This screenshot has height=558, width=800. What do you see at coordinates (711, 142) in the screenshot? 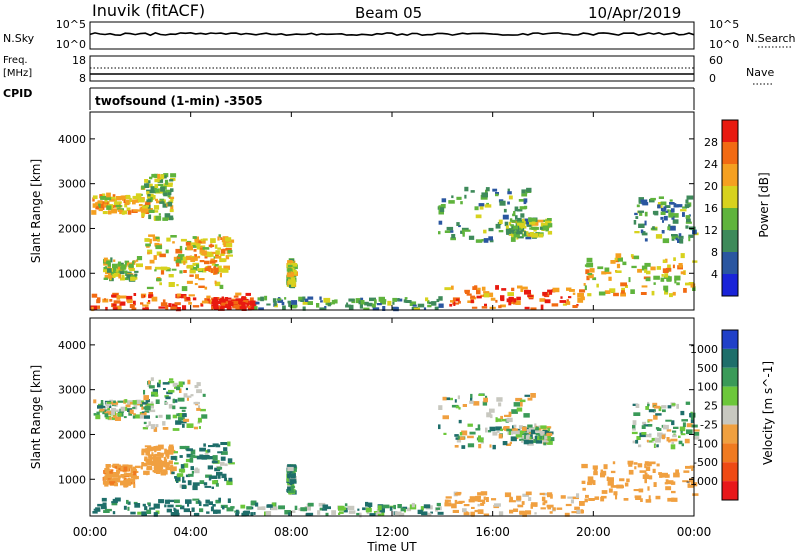
I see `power-colorbar-tick-6: 28` at bounding box center [711, 142].